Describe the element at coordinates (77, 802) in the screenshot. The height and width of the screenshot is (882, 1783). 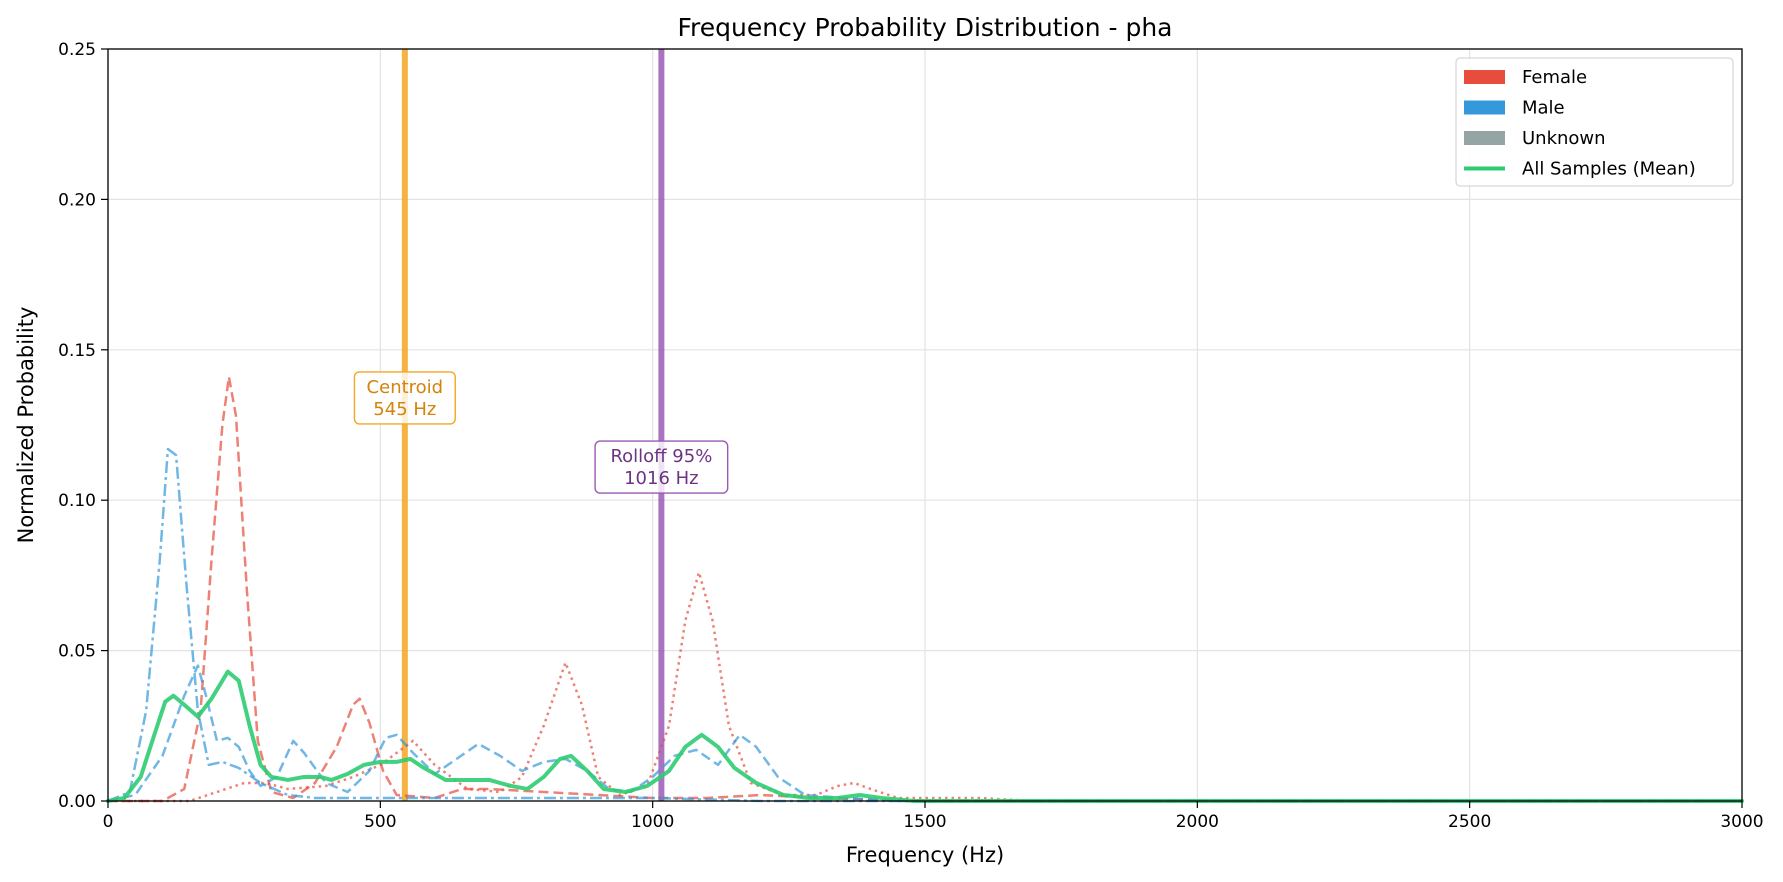
I see `y-tick-label: 0.00` at that location.